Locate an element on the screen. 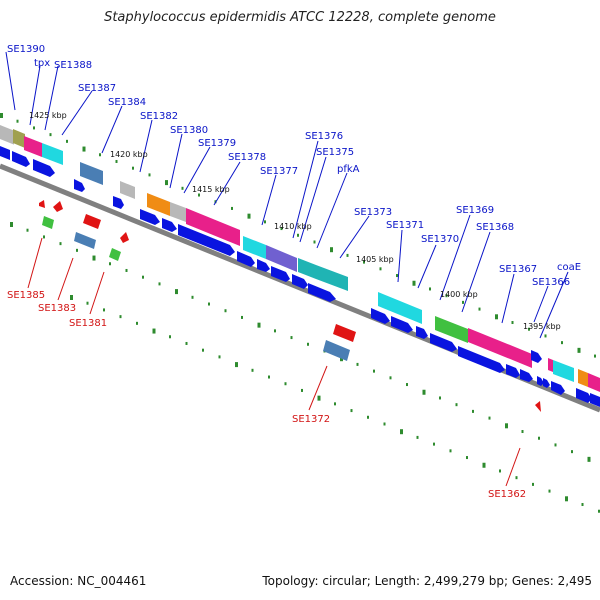 This screenshot has height=600, width=600. gene-label: SE1368 is located at coordinates (495, 227).